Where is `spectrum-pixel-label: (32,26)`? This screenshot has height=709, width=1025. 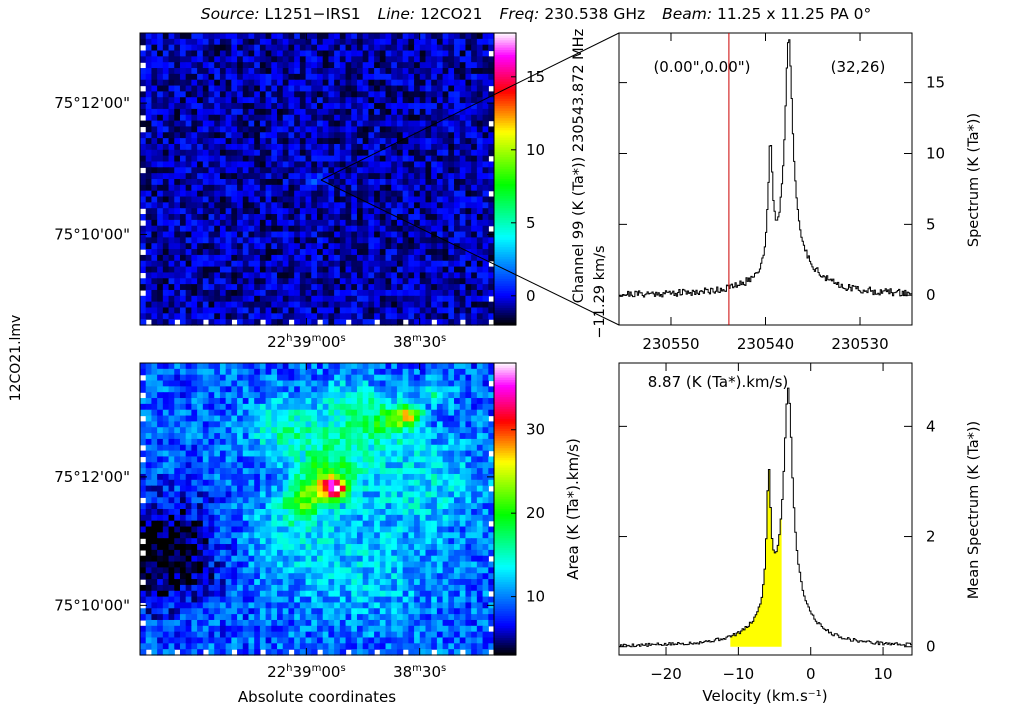 spectrum-pixel-label: (32,26) is located at coordinates (858, 67).